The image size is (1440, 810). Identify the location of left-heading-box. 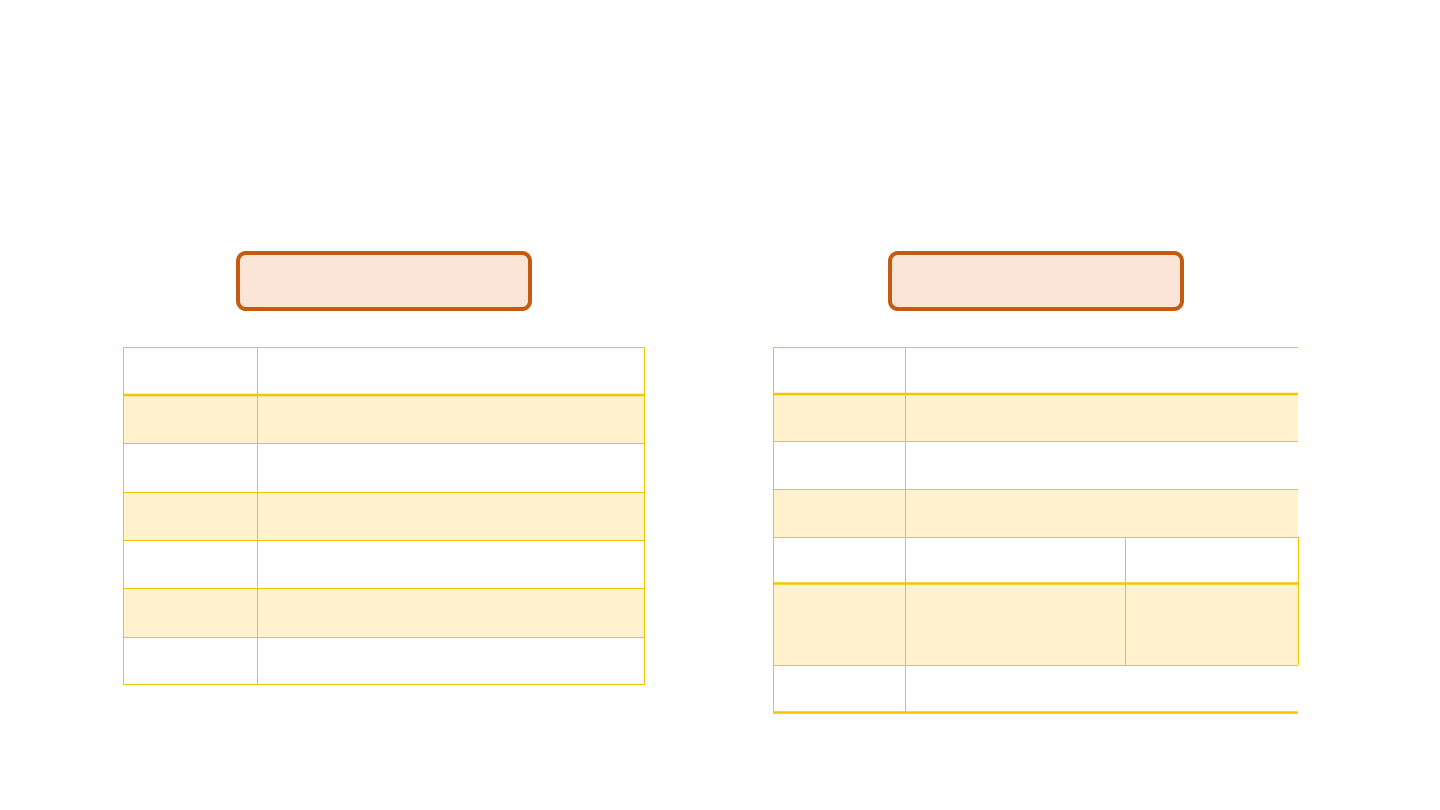
(384, 281).